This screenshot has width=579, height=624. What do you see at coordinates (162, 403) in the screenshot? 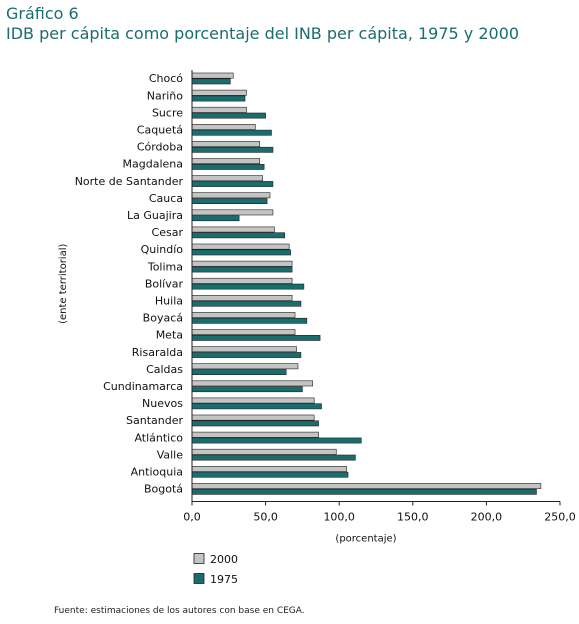
I see `category-label: Nuevos` at bounding box center [162, 403].